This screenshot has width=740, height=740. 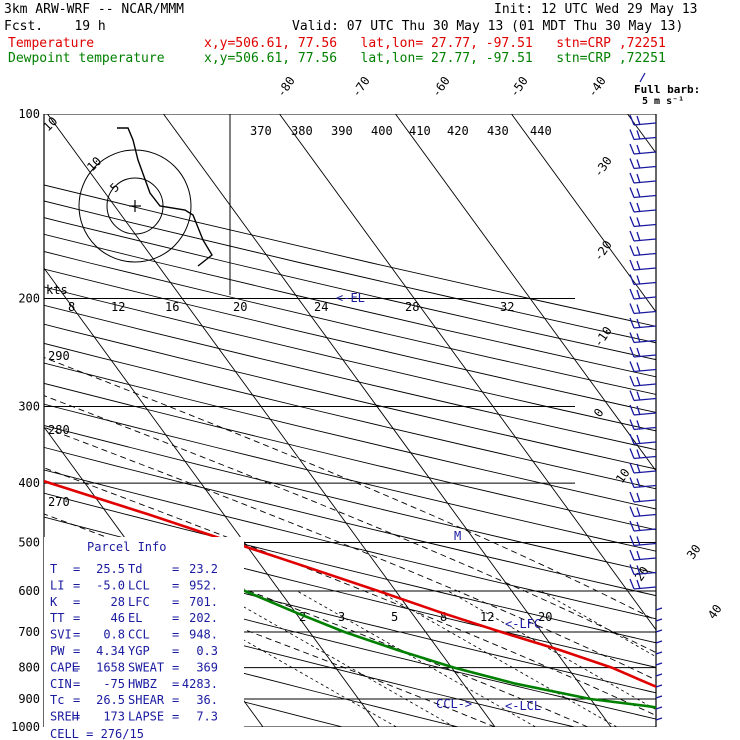 I want to click on mixing-ratio-label: 5, so click(x=394, y=617).